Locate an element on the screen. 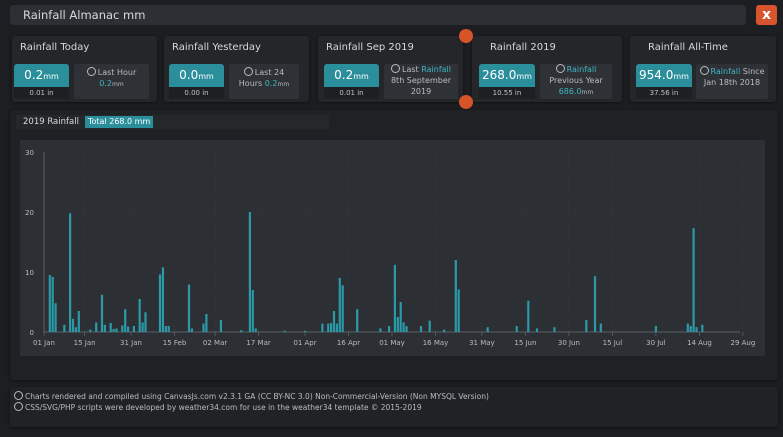 This screenshot has width=783, height=437. x-tick-label: 01 Apr is located at coordinates (304, 343).